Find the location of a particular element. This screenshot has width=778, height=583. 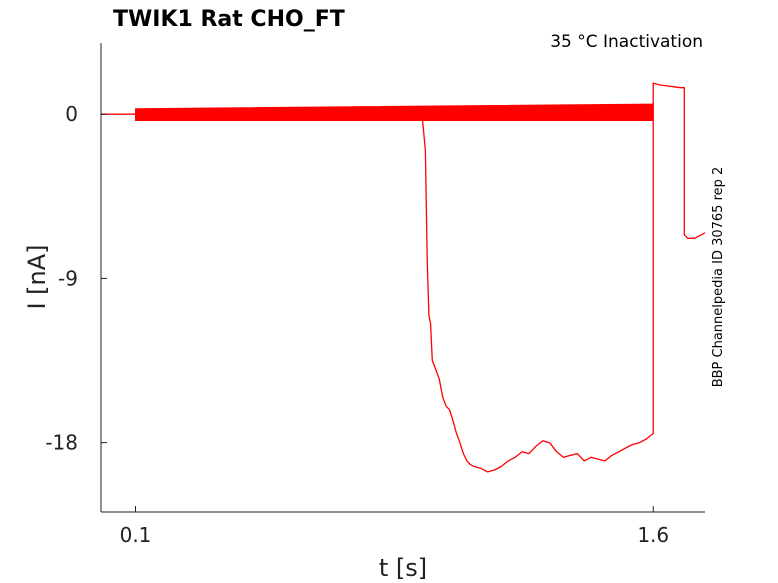

x-axis-label: t [s] is located at coordinates (403, 568).